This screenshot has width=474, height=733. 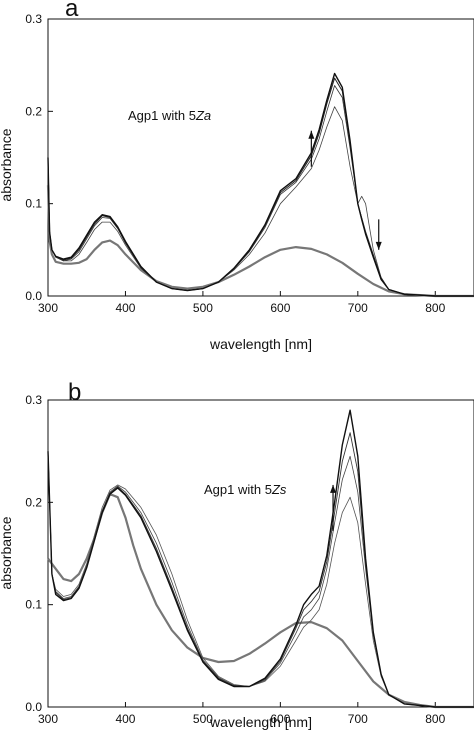 What do you see at coordinates (260, 722) in the screenshot?
I see `x-axis-title-b: wavelength [nm]` at bounding box center [260, 722].